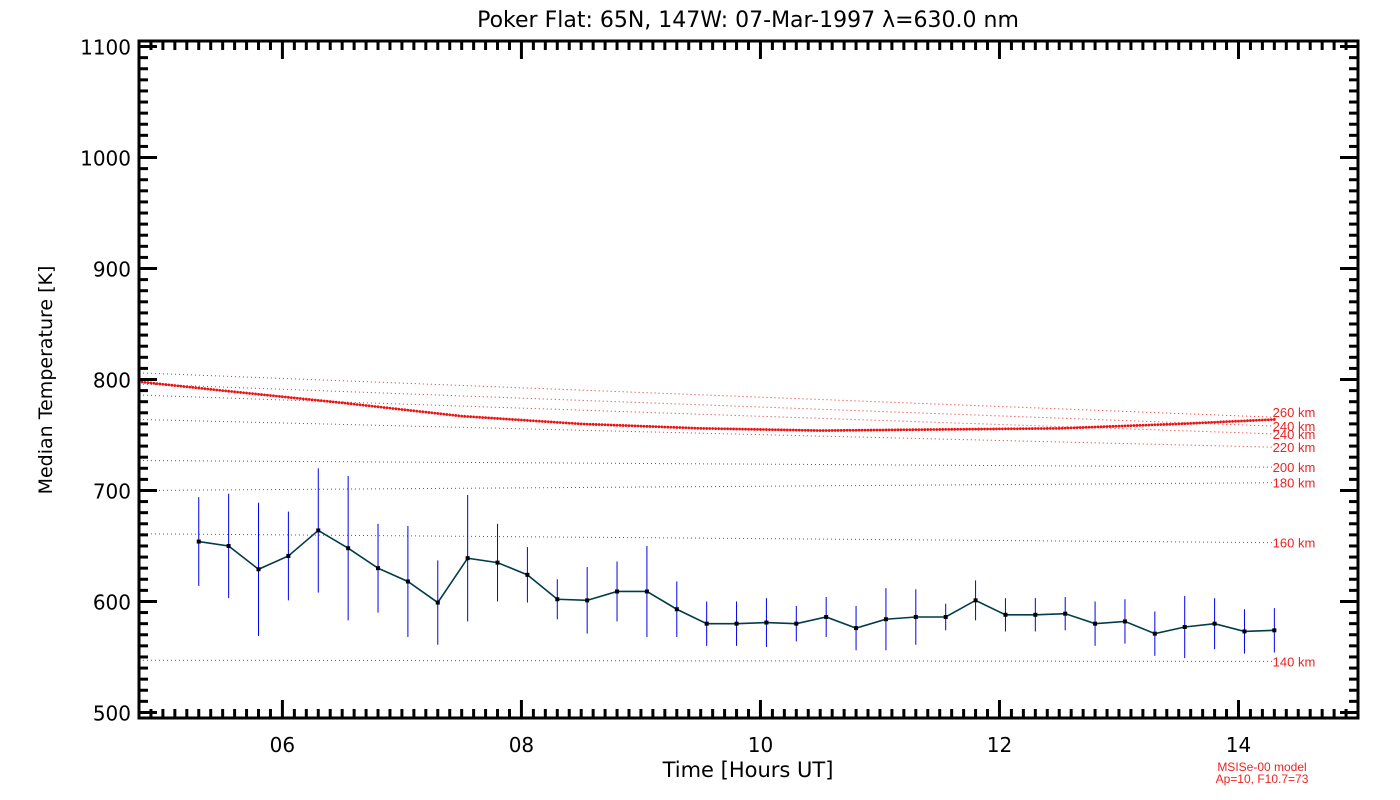 This screenshot has height=800, width=1400. What do you see at coordinates (282, 745) in the screenshot?
I see `x-tick-label: 06` at bounding box center [282, 745].